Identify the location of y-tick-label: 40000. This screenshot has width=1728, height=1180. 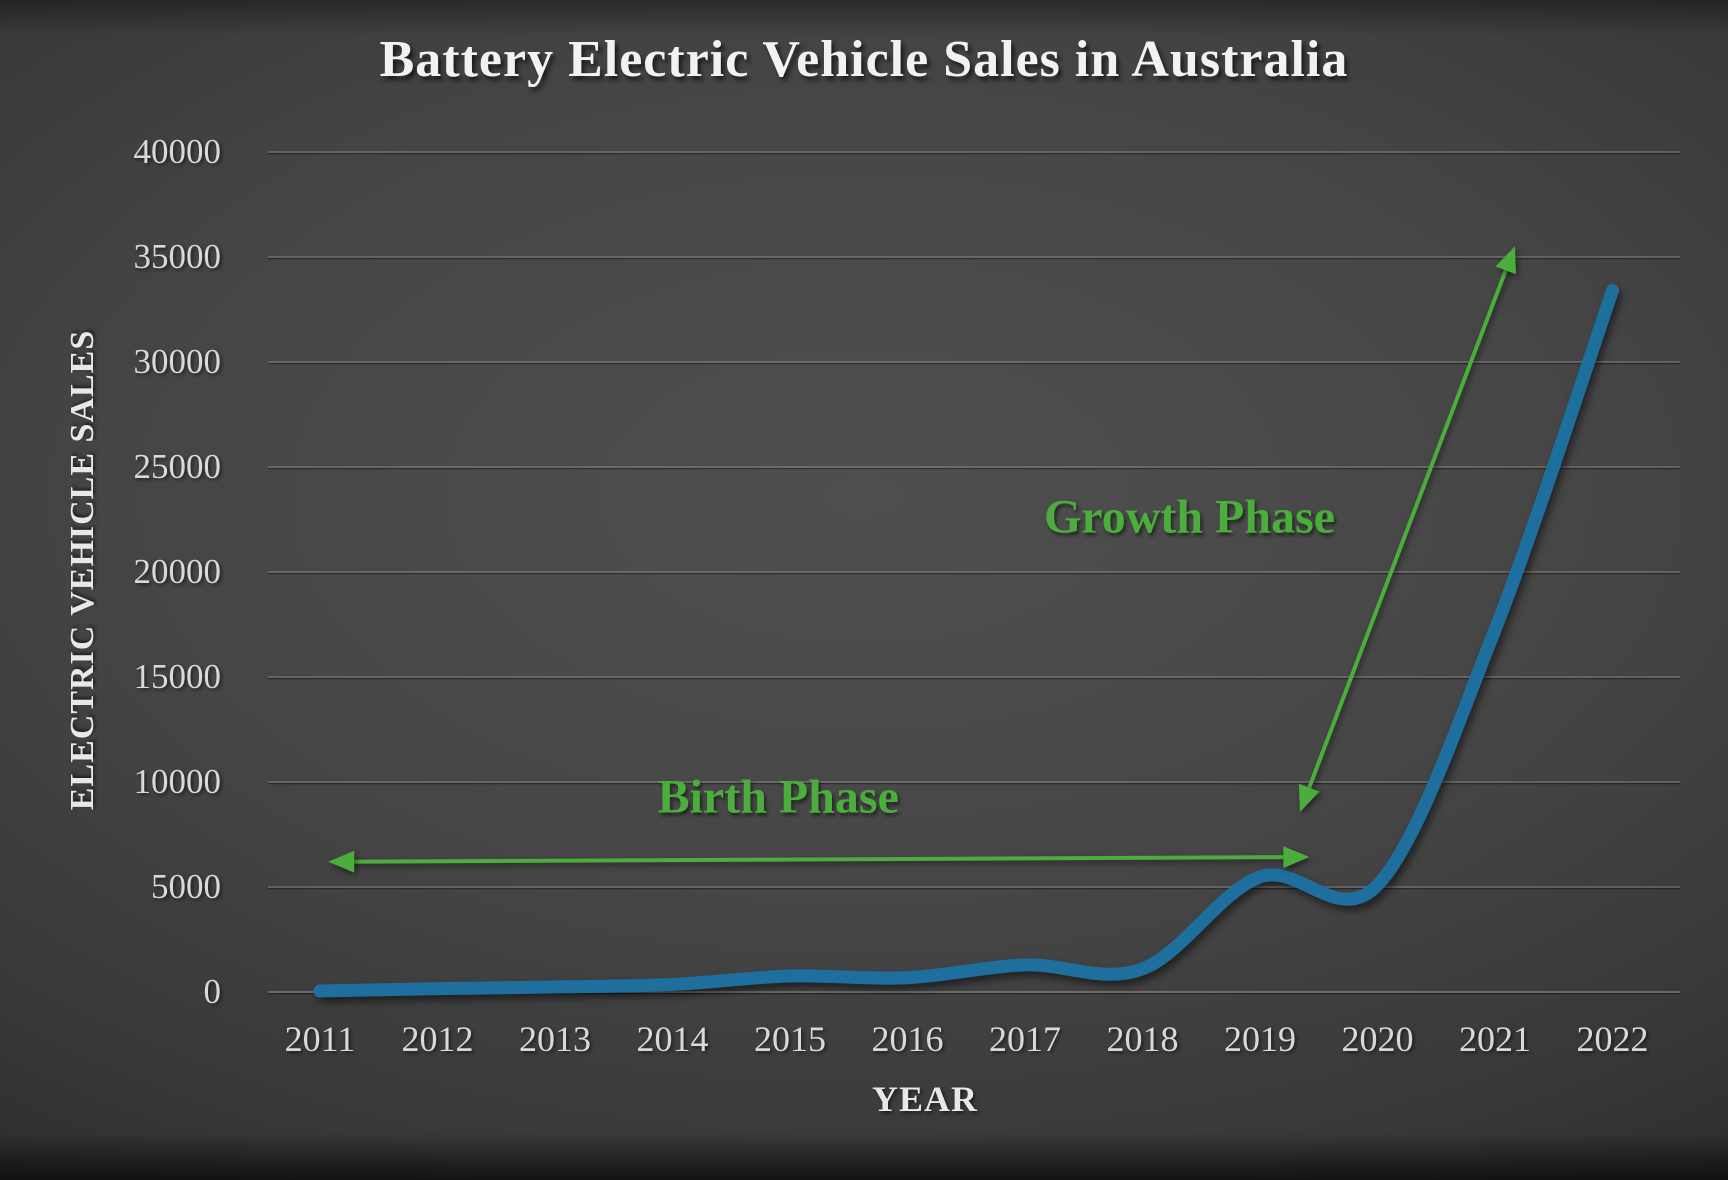
(177, 151).